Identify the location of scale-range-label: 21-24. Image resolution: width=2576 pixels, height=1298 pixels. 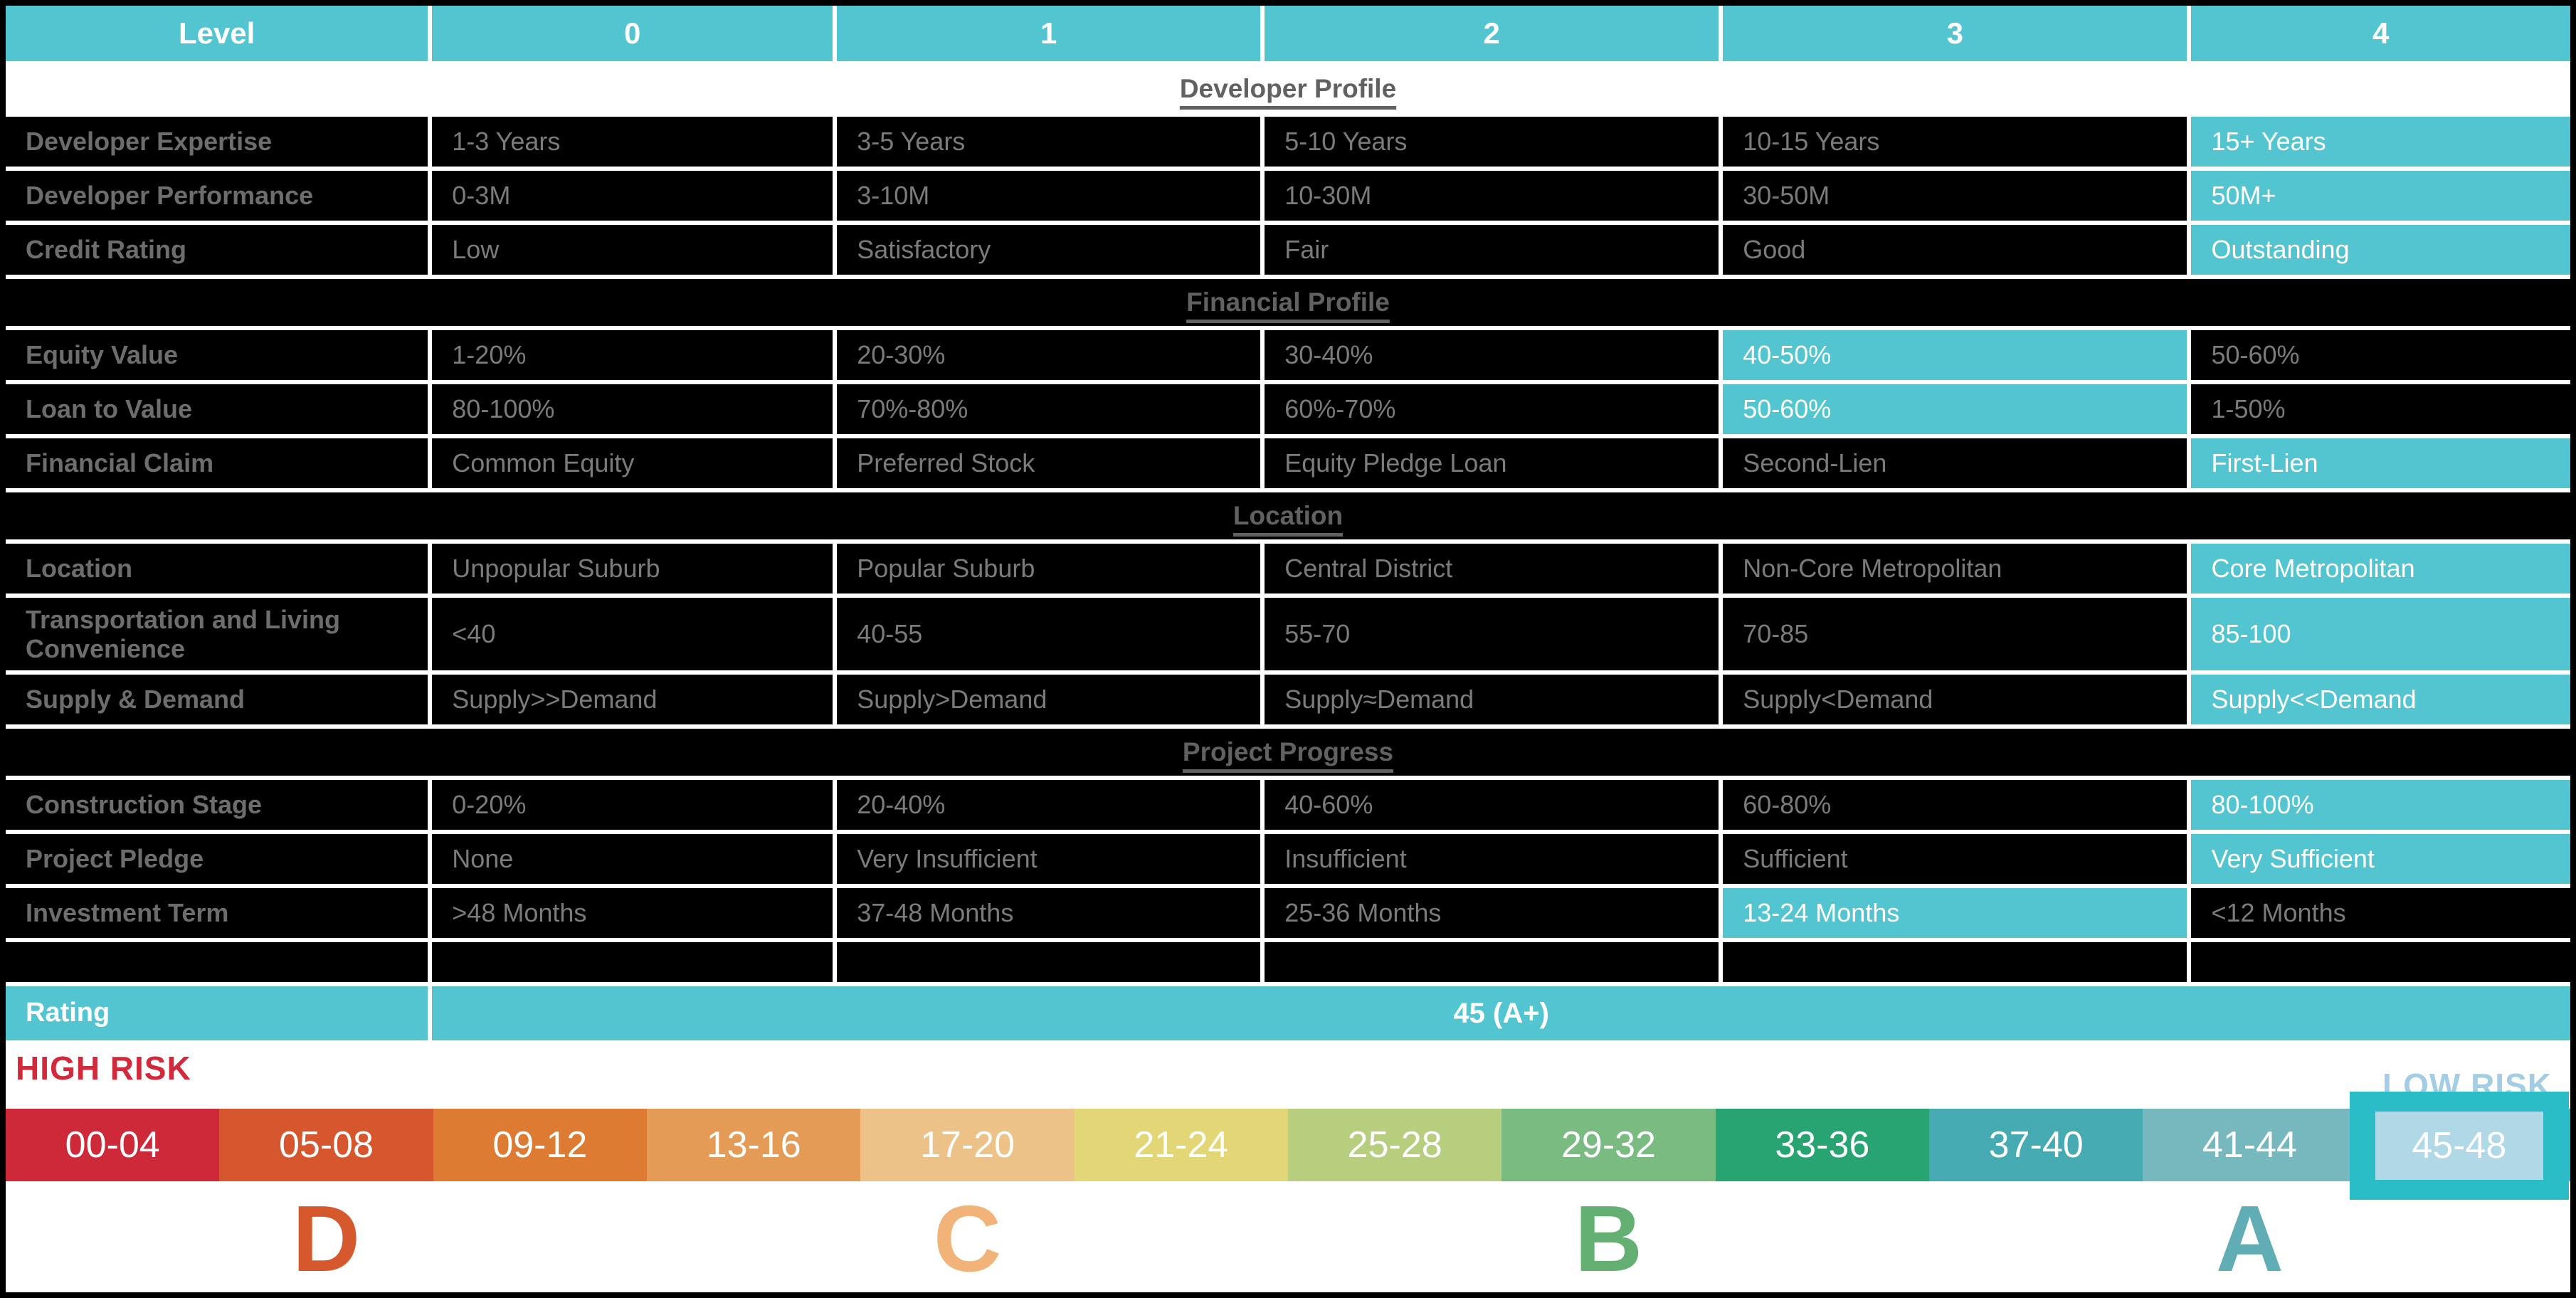
(1181, 1145).